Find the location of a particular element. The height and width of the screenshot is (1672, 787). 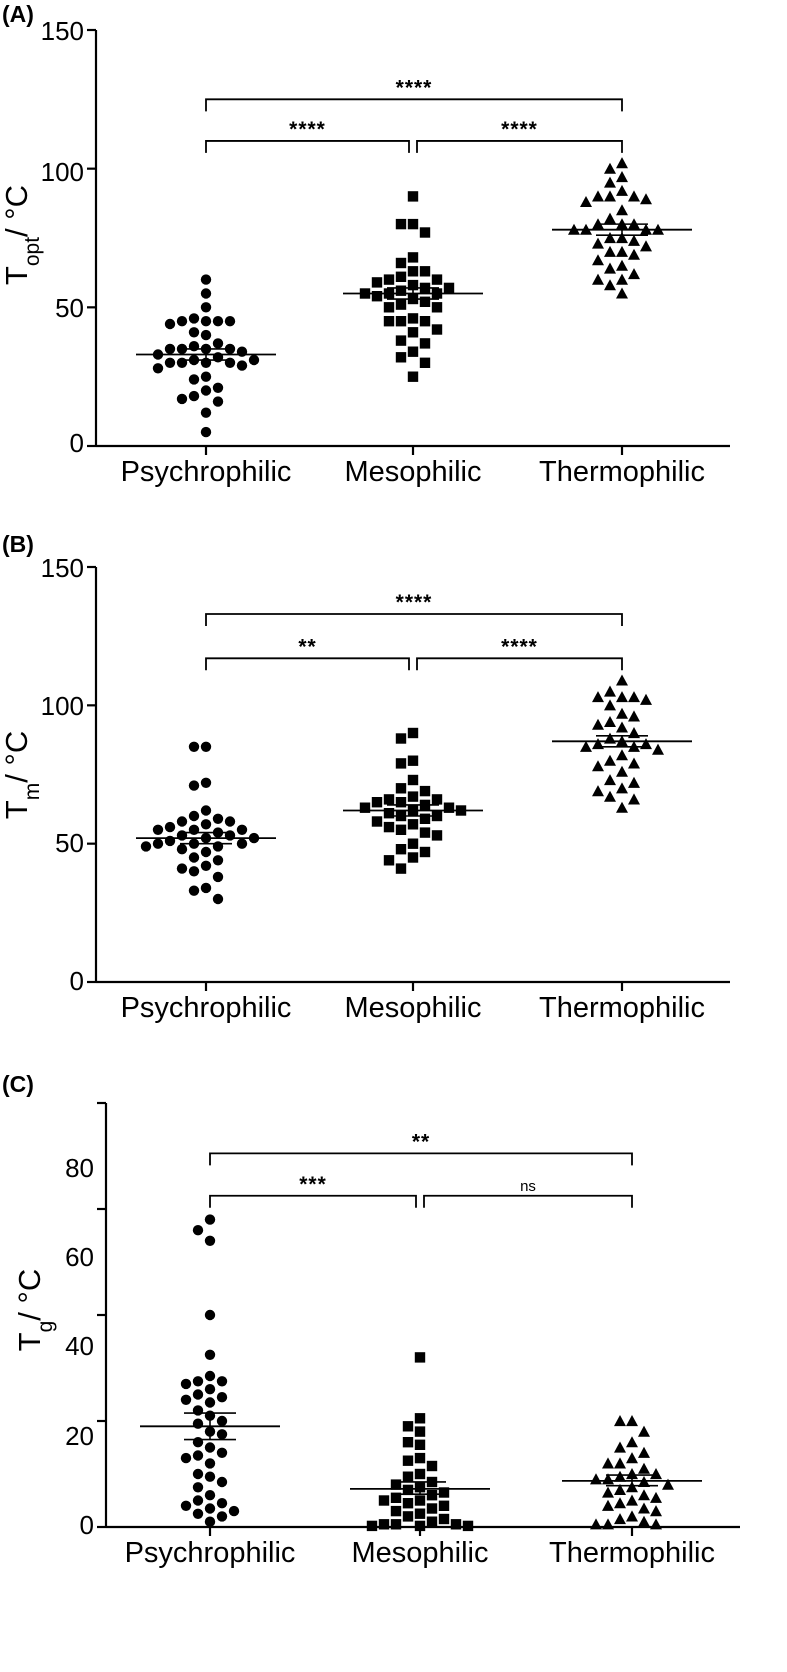

panel-a-x-category-label: Thermophilic is located at coordinates (622, 472).